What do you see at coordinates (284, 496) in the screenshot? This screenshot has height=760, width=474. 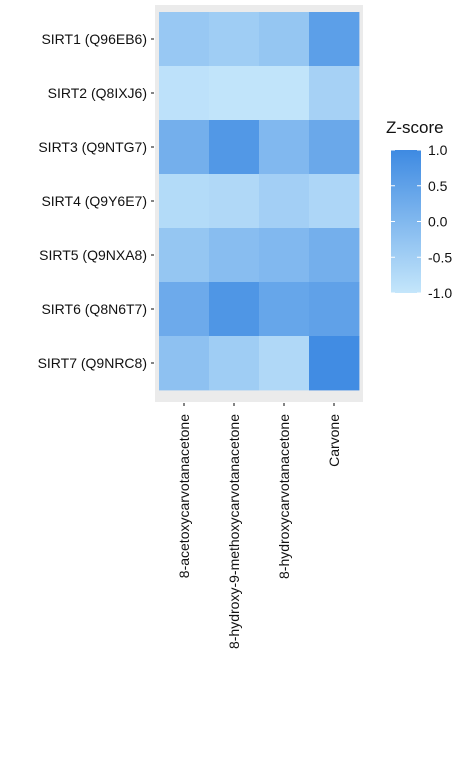 I see `x-tick-label: 8-hydroxycarvotanacetone` at bounding box center [284, 496].